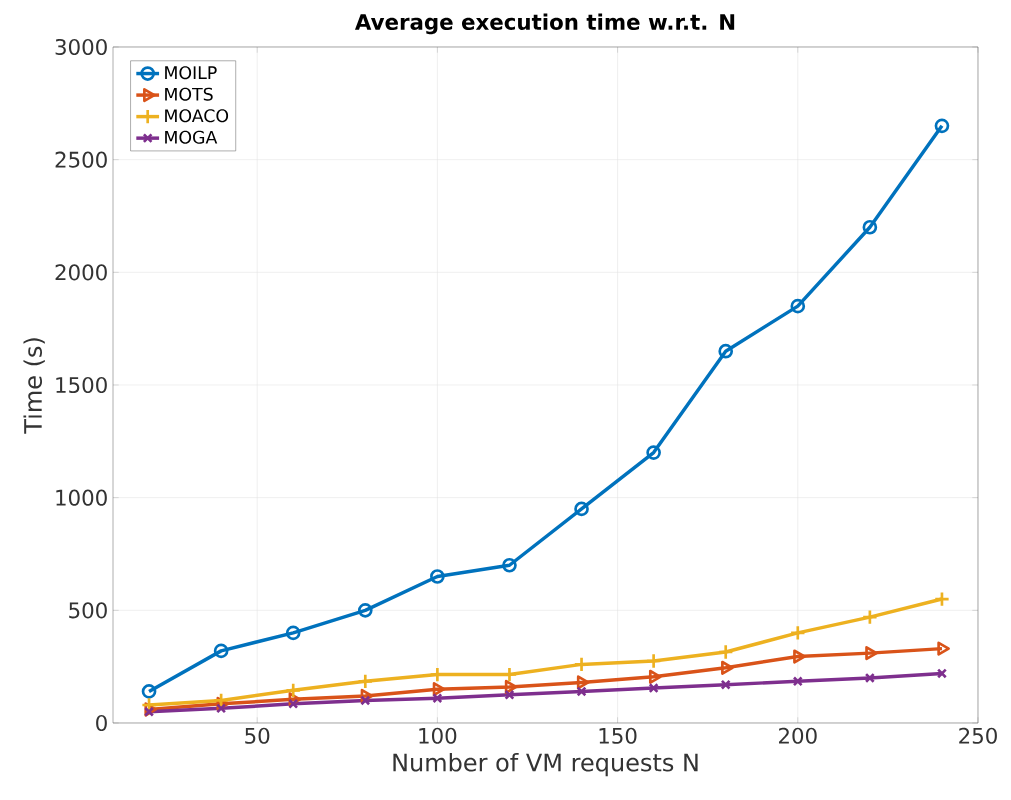 The image size is (1011, 800). What do you see at coordinates (438, 735) in the screenshot?
I see `x-tick-label: 100` at bounding box center [438, 735].